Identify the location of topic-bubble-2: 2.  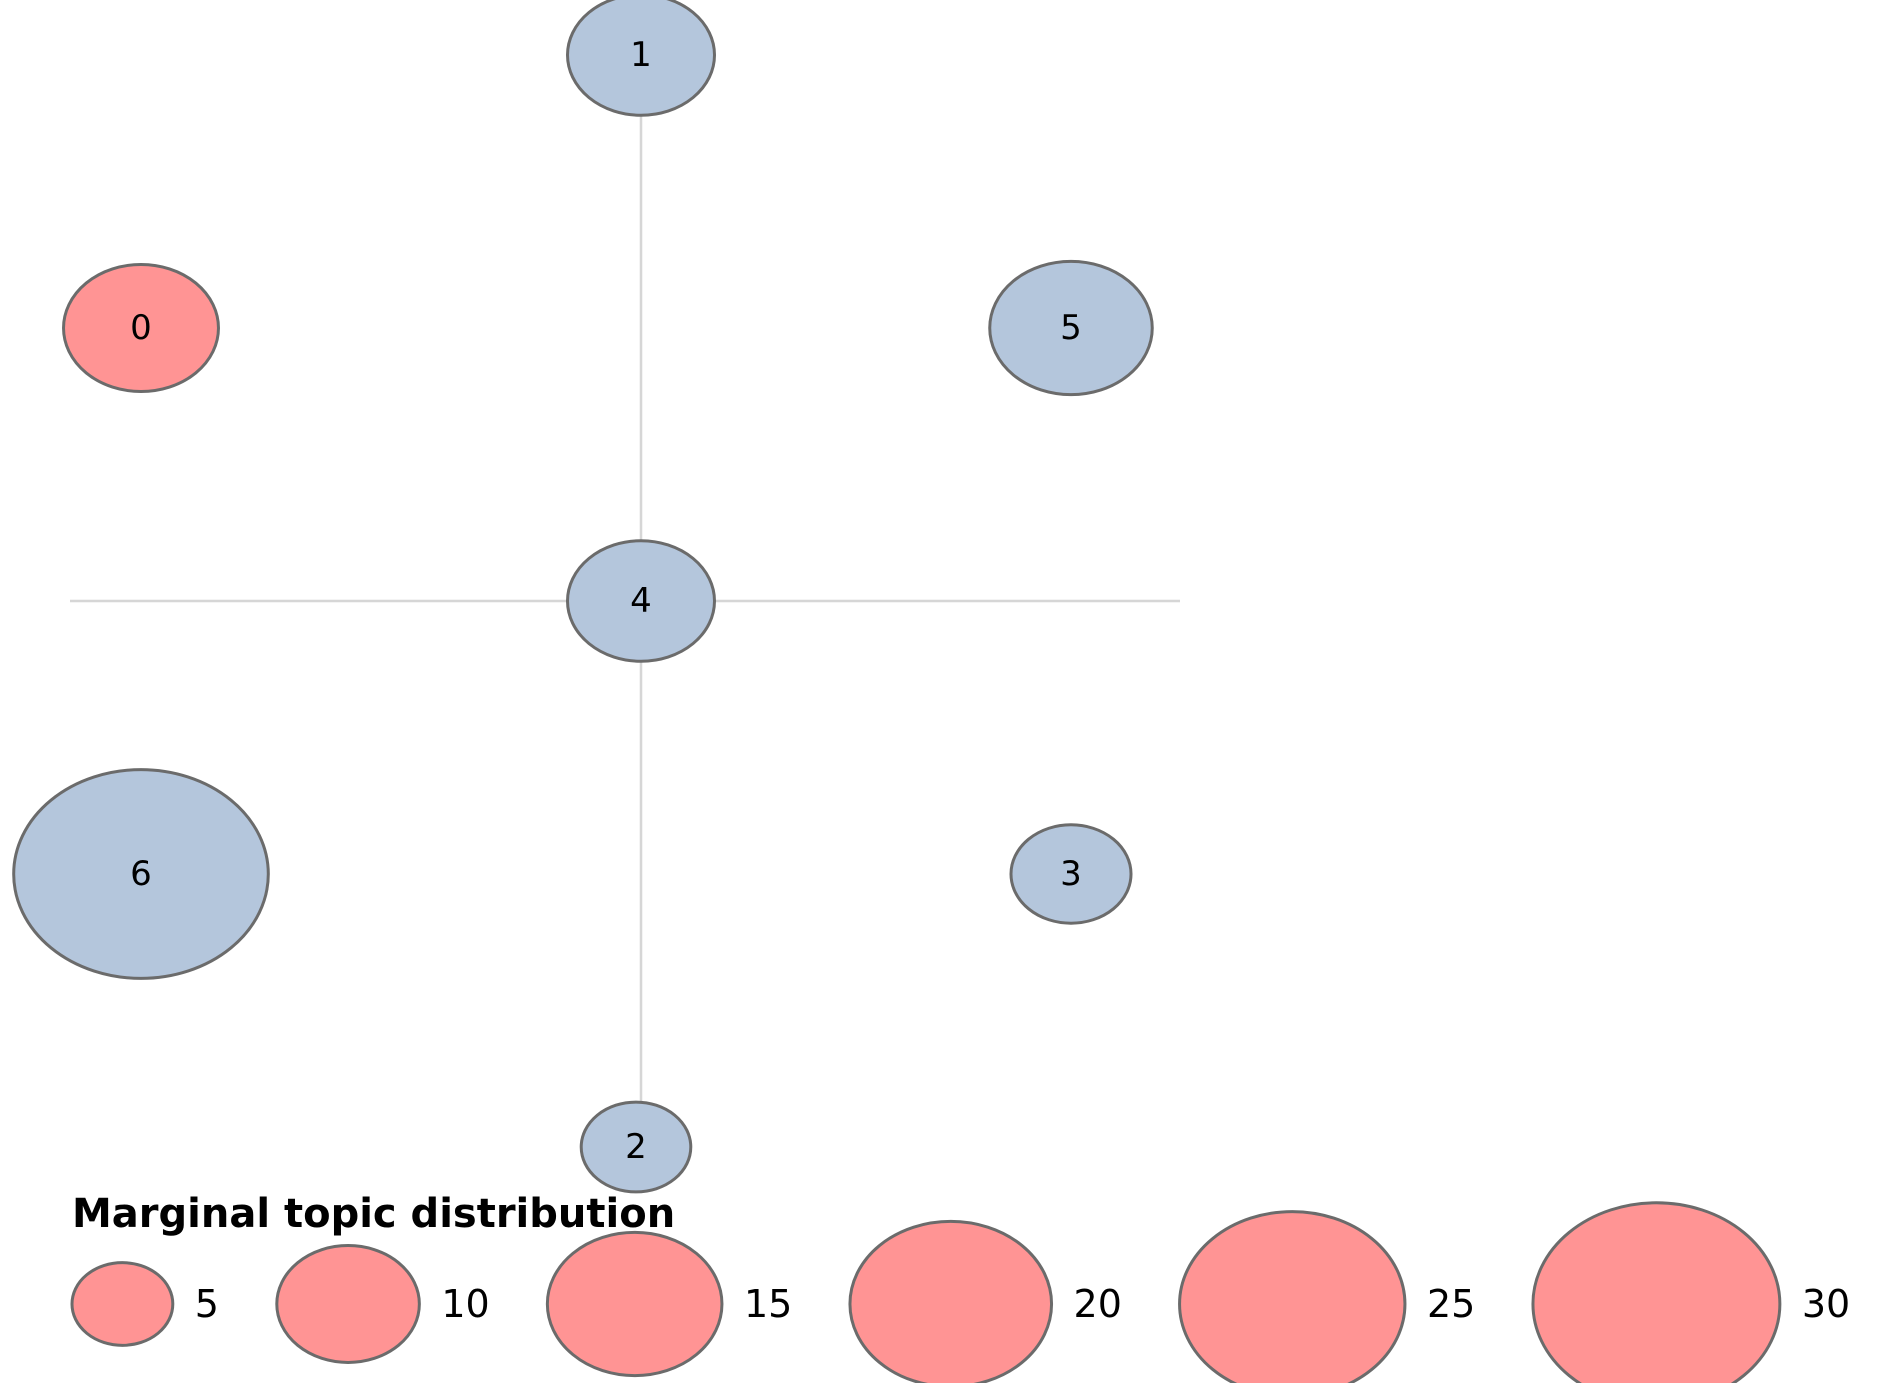
(636, 1147).